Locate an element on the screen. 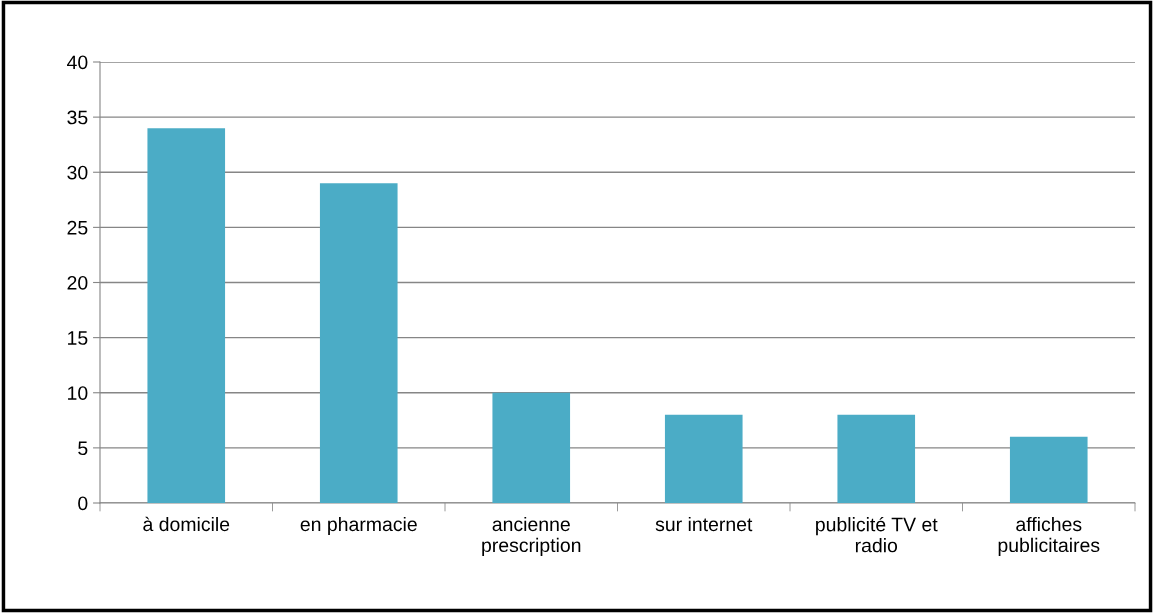 The height and width of the screenshot is (613, 1154). y-tick-label: 10 is located at coordinates (78, 393).